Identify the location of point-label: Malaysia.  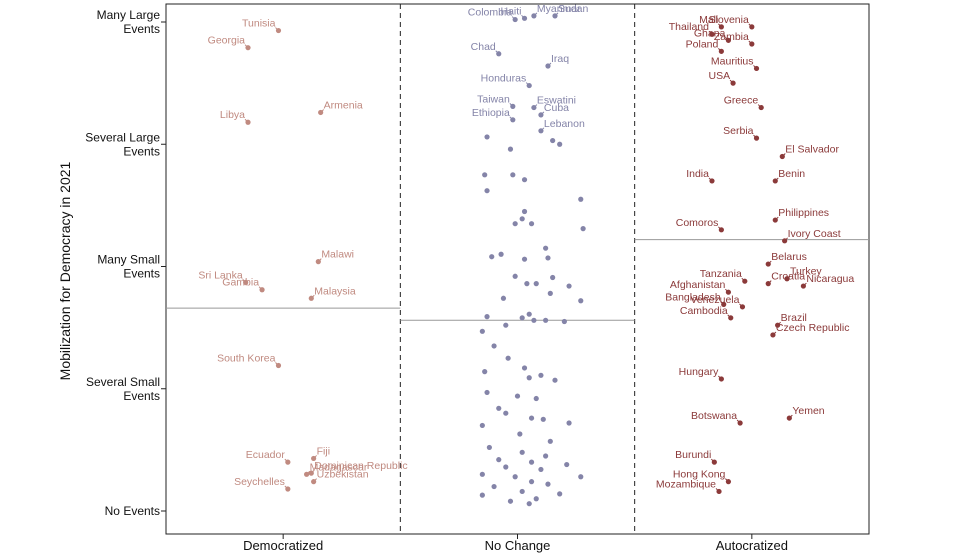
(335, 291).